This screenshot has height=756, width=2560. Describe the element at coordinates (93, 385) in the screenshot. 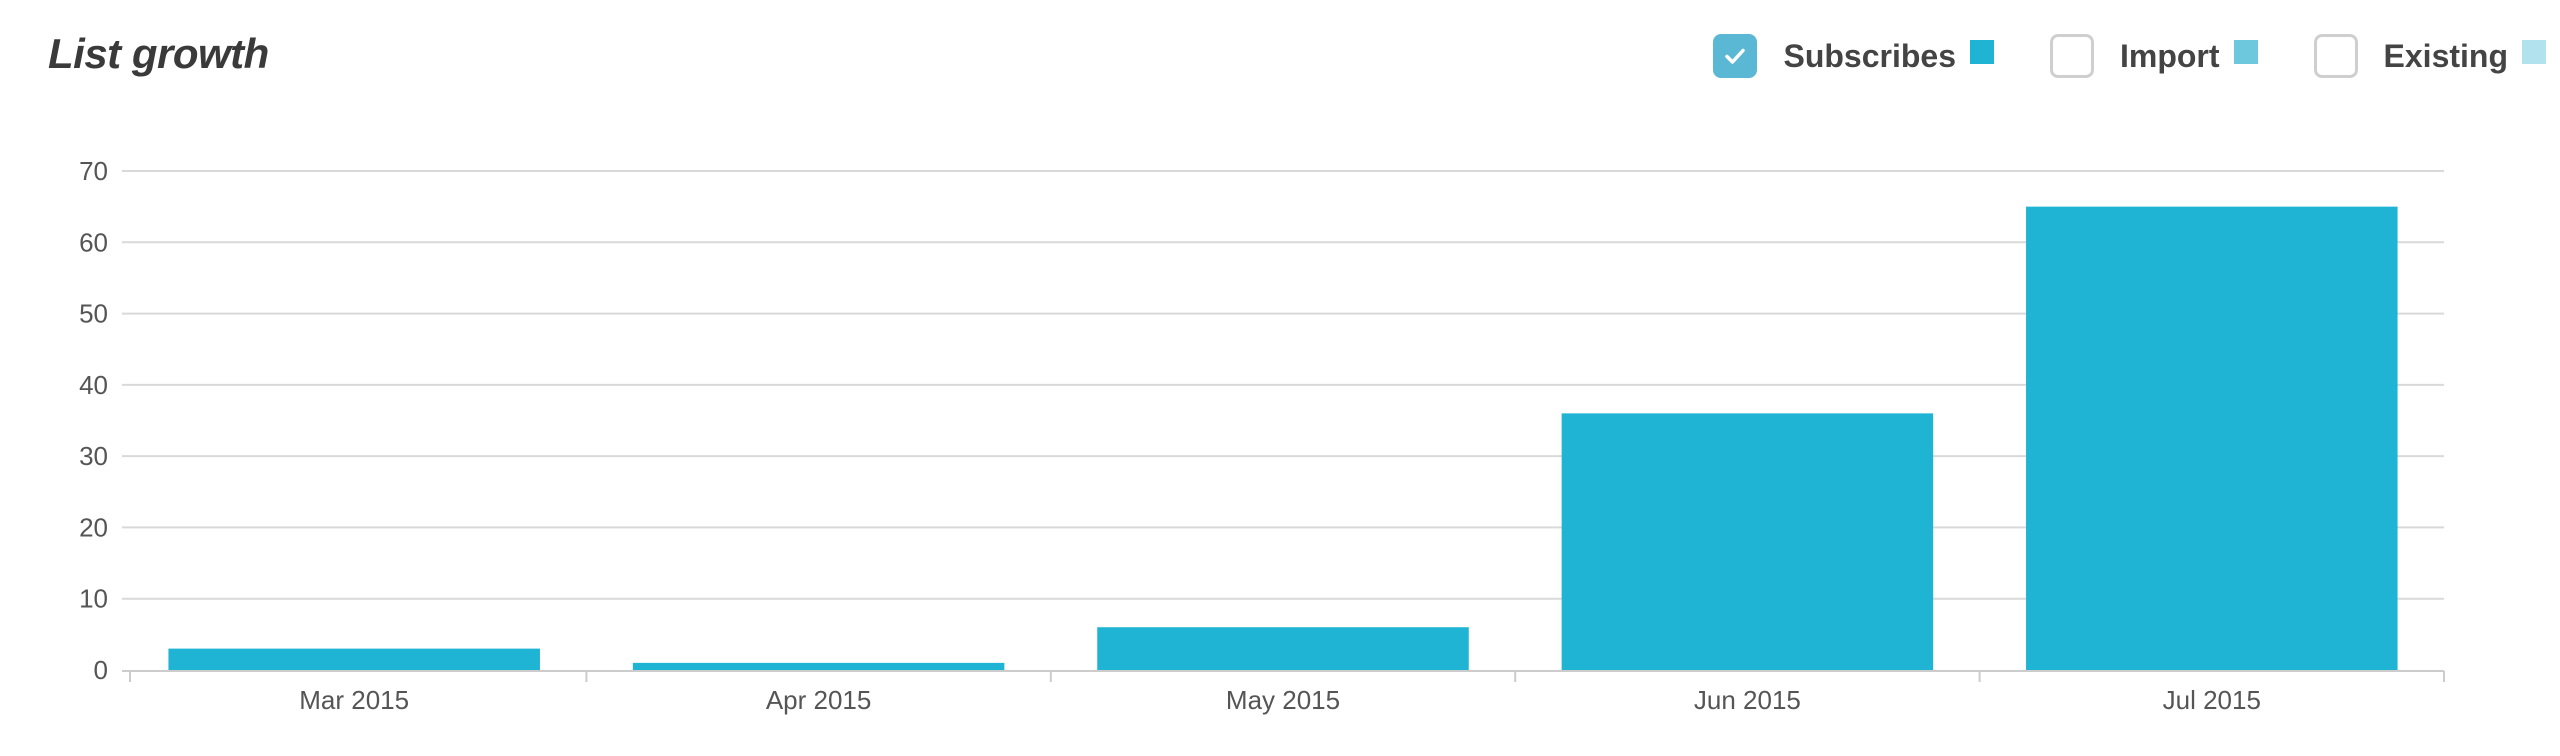

I see `y-tick-label-40: 40` at that location.